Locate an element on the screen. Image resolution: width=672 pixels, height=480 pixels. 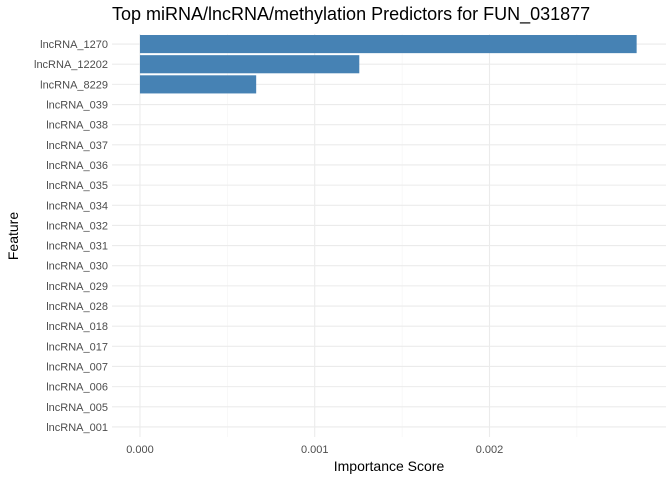
y-tick-label: lncRNA_028 is located at coordinates (77, 307).